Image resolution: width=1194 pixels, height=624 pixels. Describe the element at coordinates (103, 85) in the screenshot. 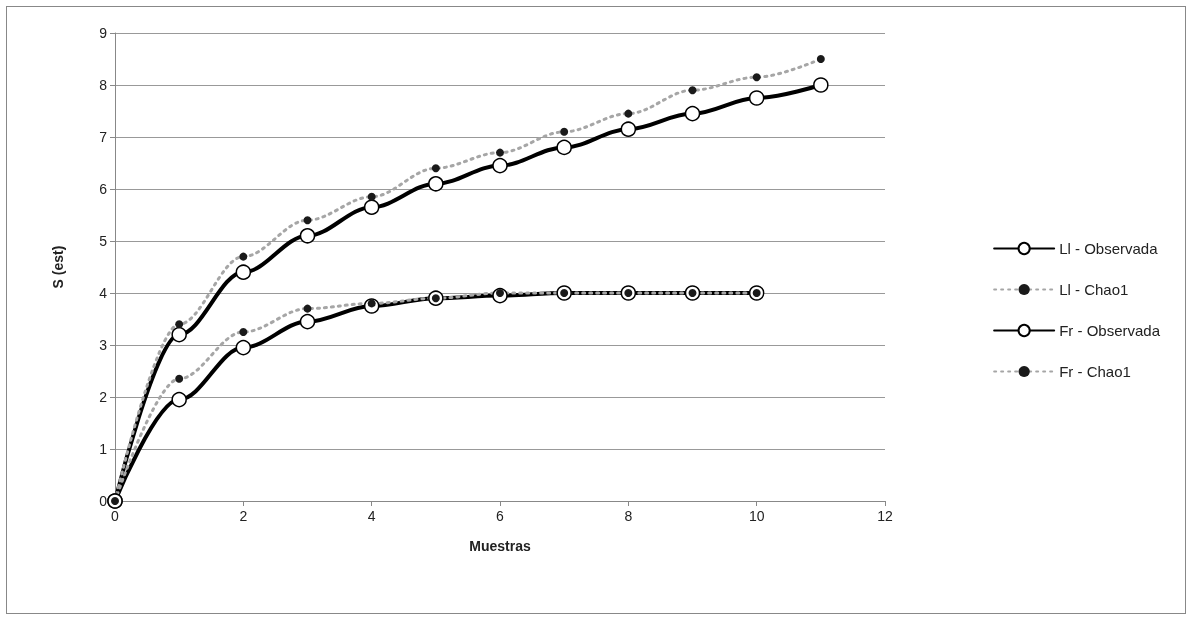

I see `y-tick-label: 8` at that location.